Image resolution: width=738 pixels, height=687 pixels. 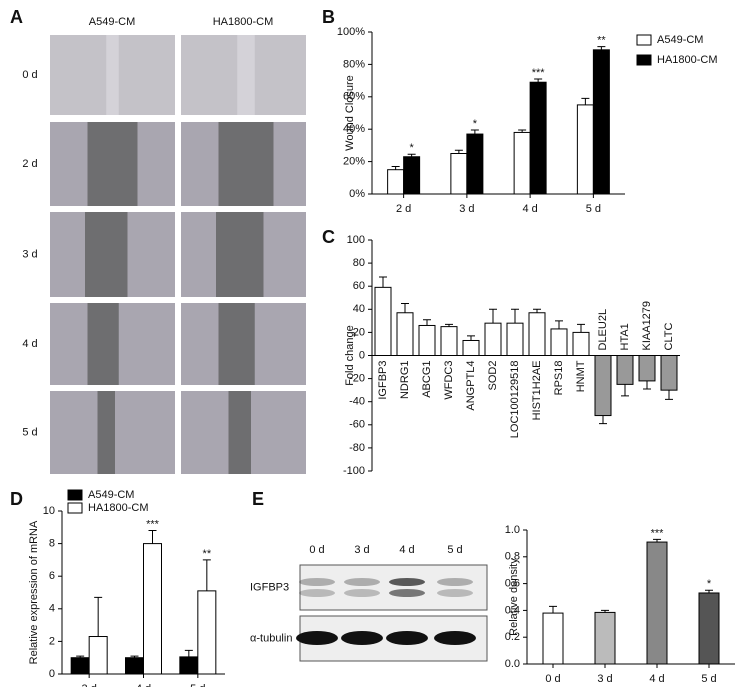 What do you see at coordinates (52, 641) in the screenshot?
I see `y-tick-label: 2` at bounding box center [52, 641].